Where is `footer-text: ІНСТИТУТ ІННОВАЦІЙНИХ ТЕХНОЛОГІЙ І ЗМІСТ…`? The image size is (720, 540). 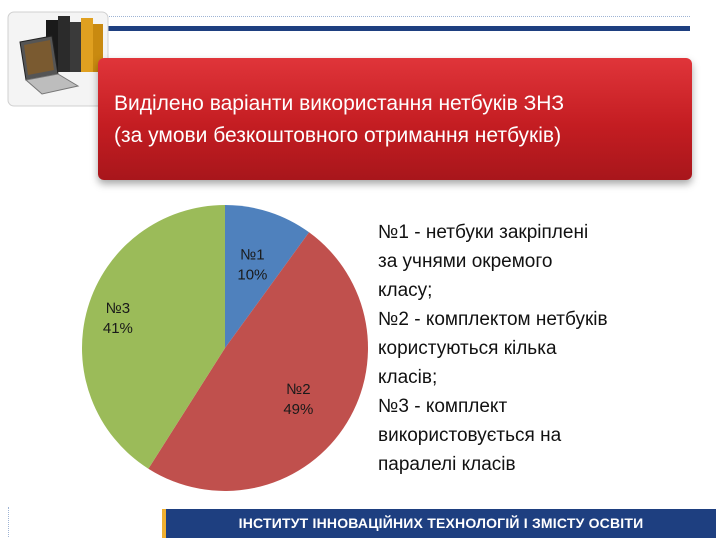
footer-text: ІНСТИТУТ ІННОВАЦІЙНИХ ТЕХНОЛОГІЙ І ЗМІСТ… is located at coordinates (441, 523).